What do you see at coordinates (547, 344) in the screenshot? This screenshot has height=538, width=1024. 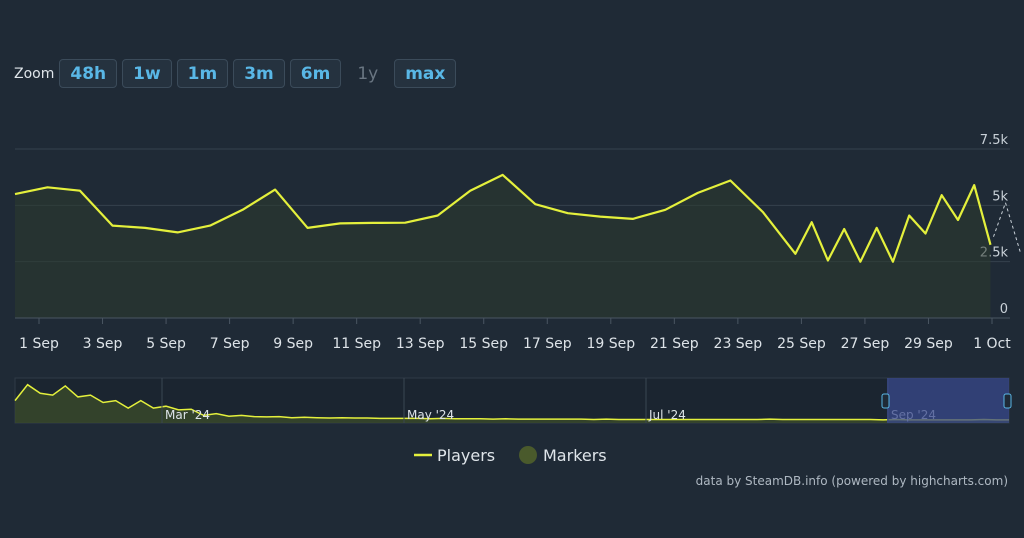 I see `x-tick-label: 17 Sep` at bounding box center [547, 344].